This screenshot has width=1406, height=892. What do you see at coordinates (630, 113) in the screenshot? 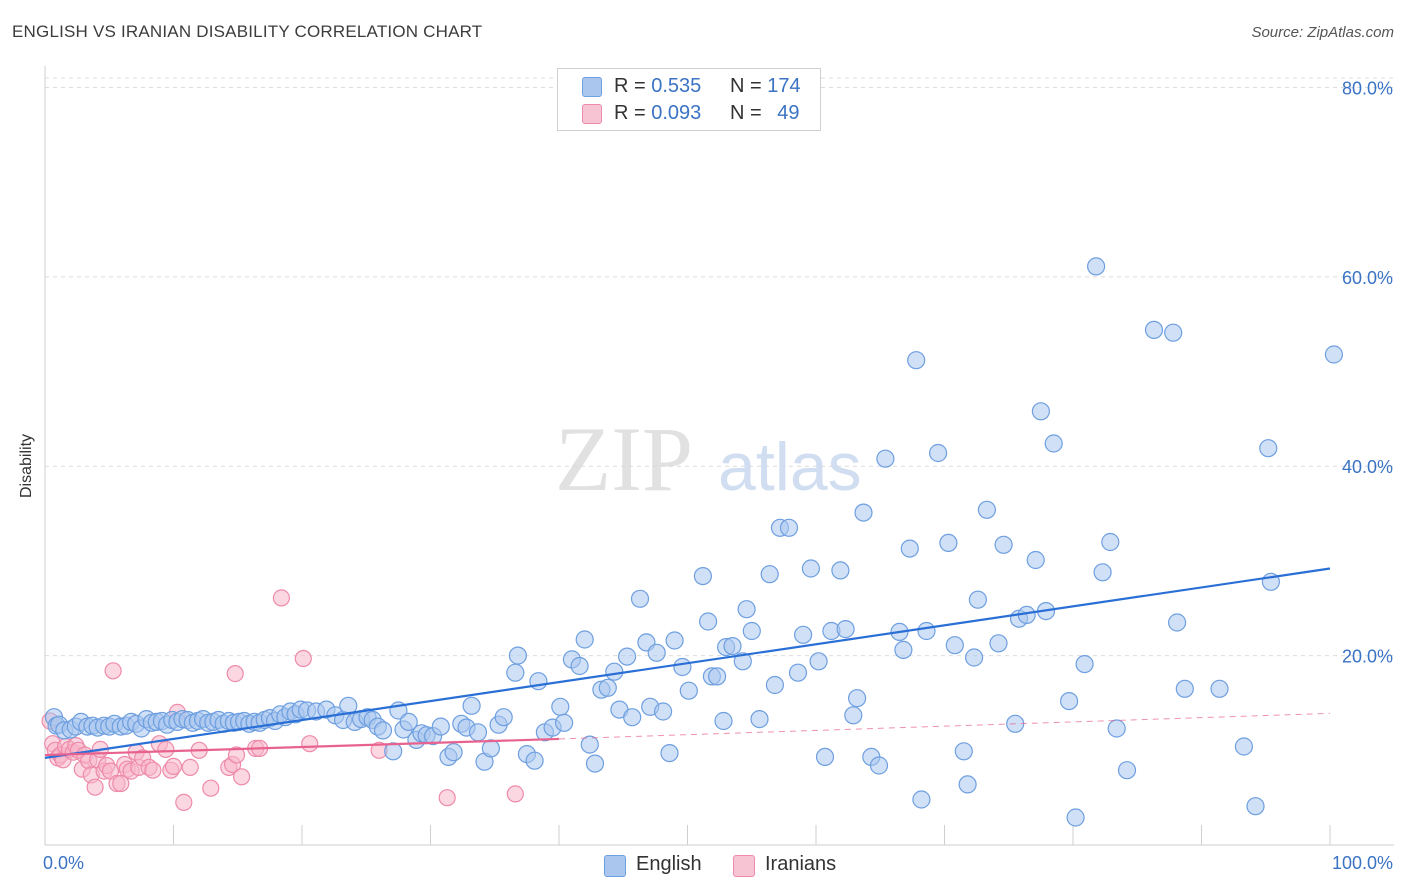
I see `iranians-r-label: R =` at bounding box center [630, 113].